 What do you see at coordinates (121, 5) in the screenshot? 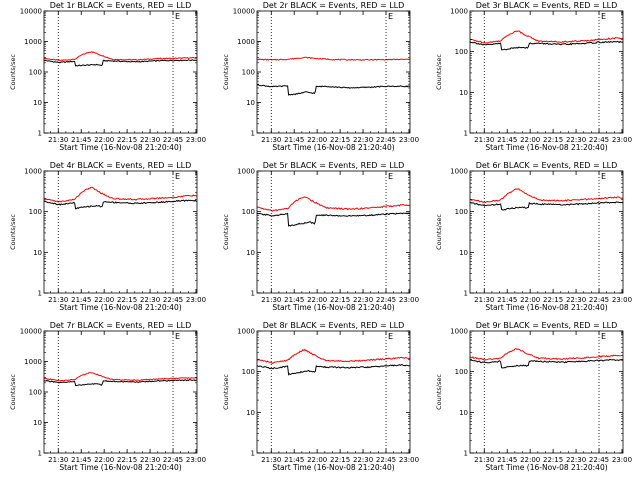
I see `chart-title: Det 1r BLACK = Events, RED = LLD` at bounding box center [121, 5].